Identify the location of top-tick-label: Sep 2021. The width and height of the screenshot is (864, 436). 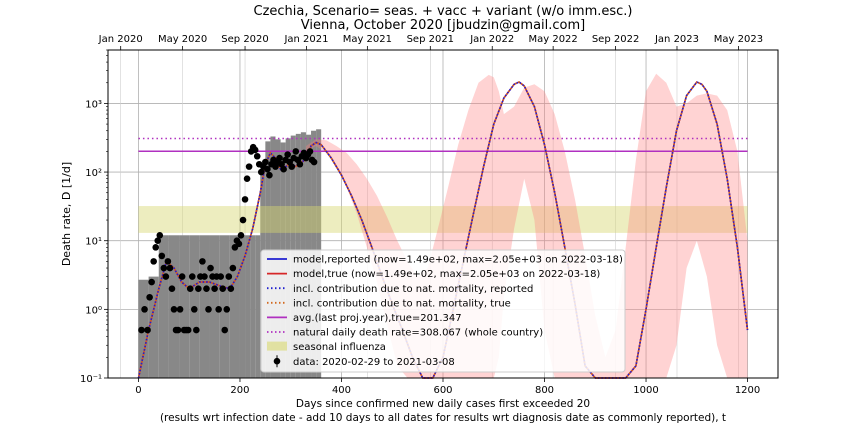
(430, 39).